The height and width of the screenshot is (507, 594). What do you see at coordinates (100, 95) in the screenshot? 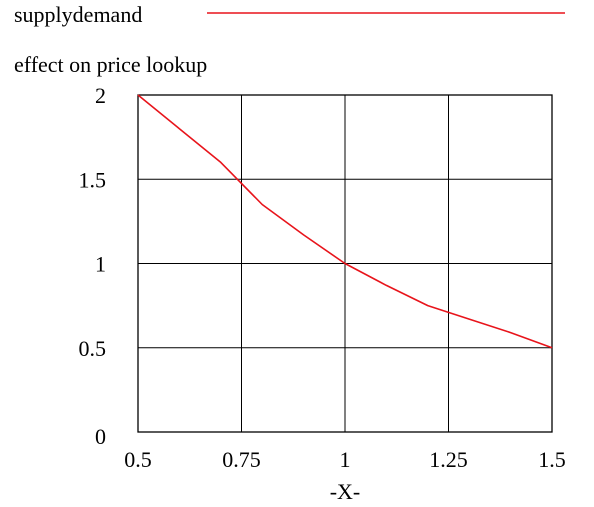
I see `y-tick-label: 2` at bounding box center [100, 95].